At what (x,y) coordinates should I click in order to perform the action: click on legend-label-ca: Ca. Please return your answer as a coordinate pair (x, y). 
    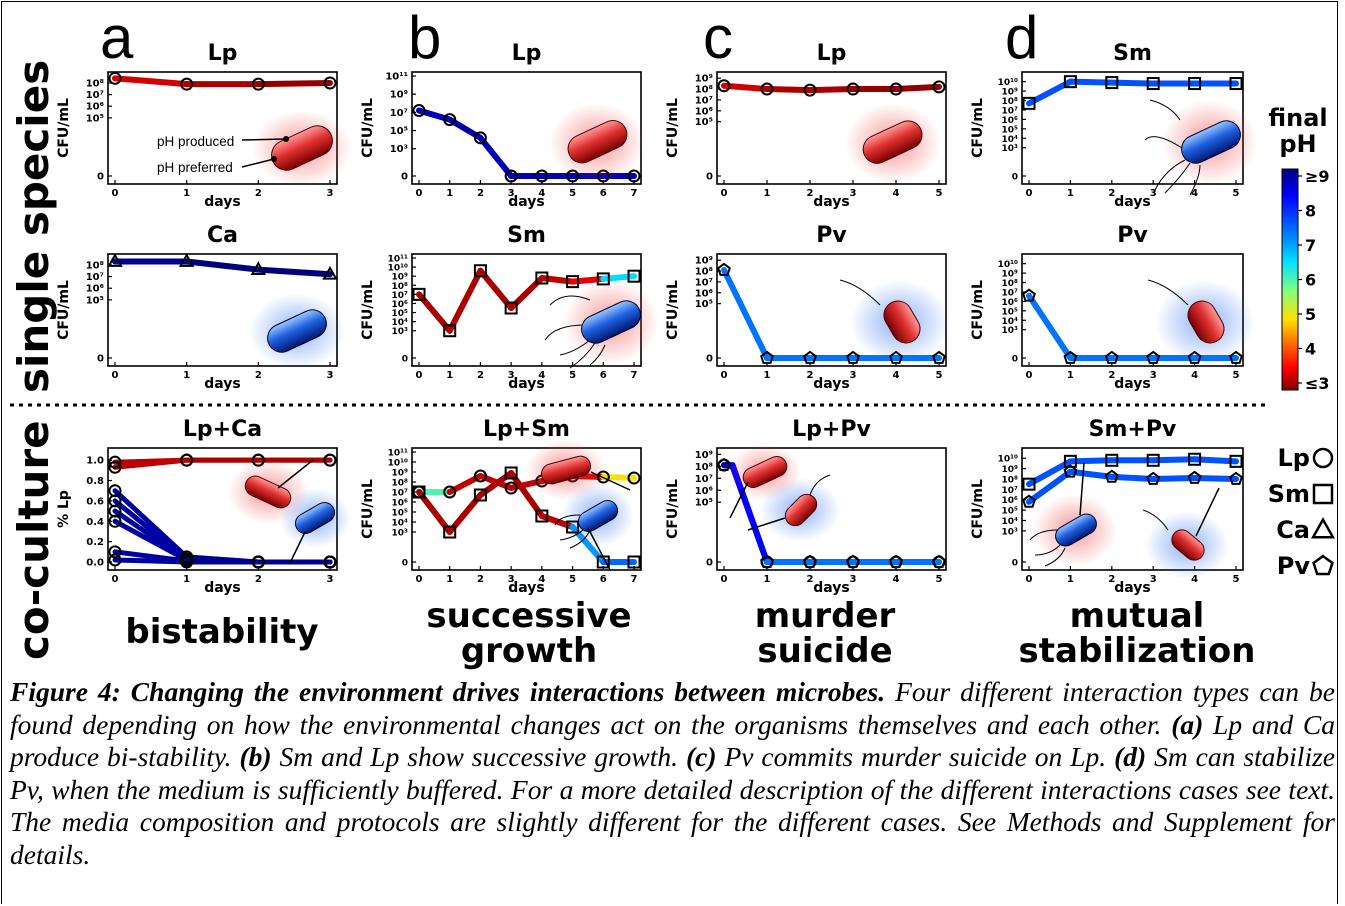
    Looking at the image, I should click on (1293, 530).